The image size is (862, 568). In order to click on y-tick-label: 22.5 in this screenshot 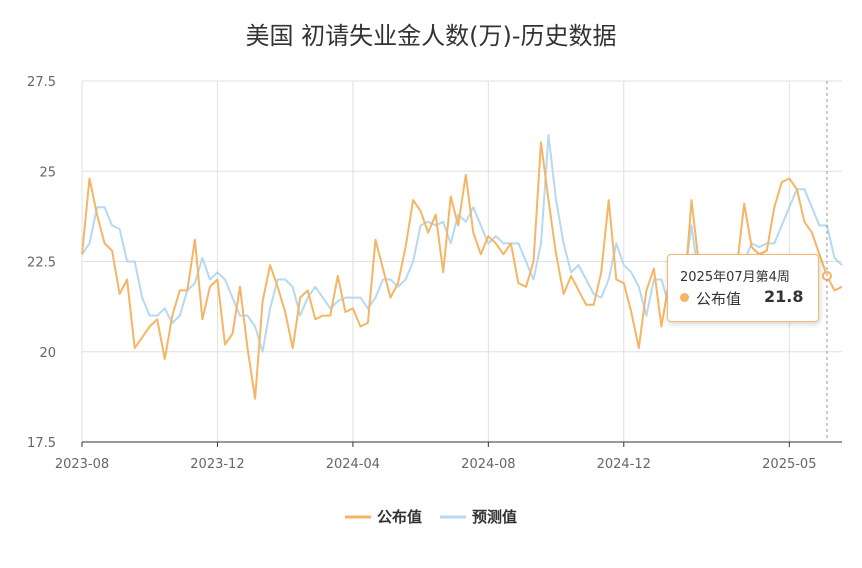, I will do `click(41, 263)`.